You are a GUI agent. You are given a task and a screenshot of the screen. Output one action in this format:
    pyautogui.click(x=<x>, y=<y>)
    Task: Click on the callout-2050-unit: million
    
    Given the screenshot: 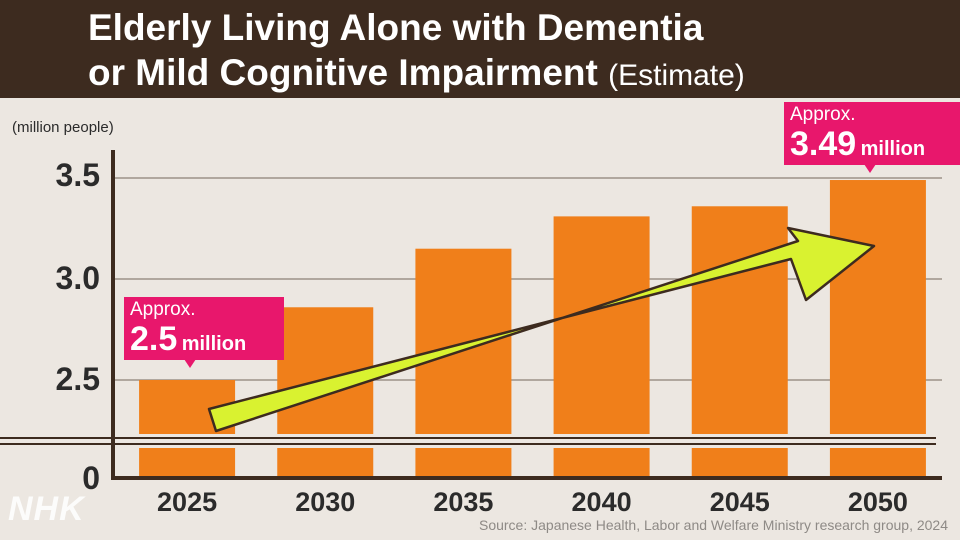 What is the action you would take?
    pyautogui.click(x=893, y=149)
    